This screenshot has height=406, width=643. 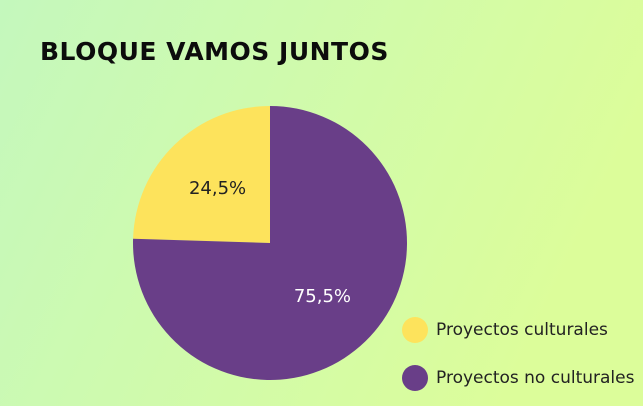 What do you see at coordinates (322, 296) in the screenshot?
I see `data-label: 75,5%` at bounding box center [322, 296].